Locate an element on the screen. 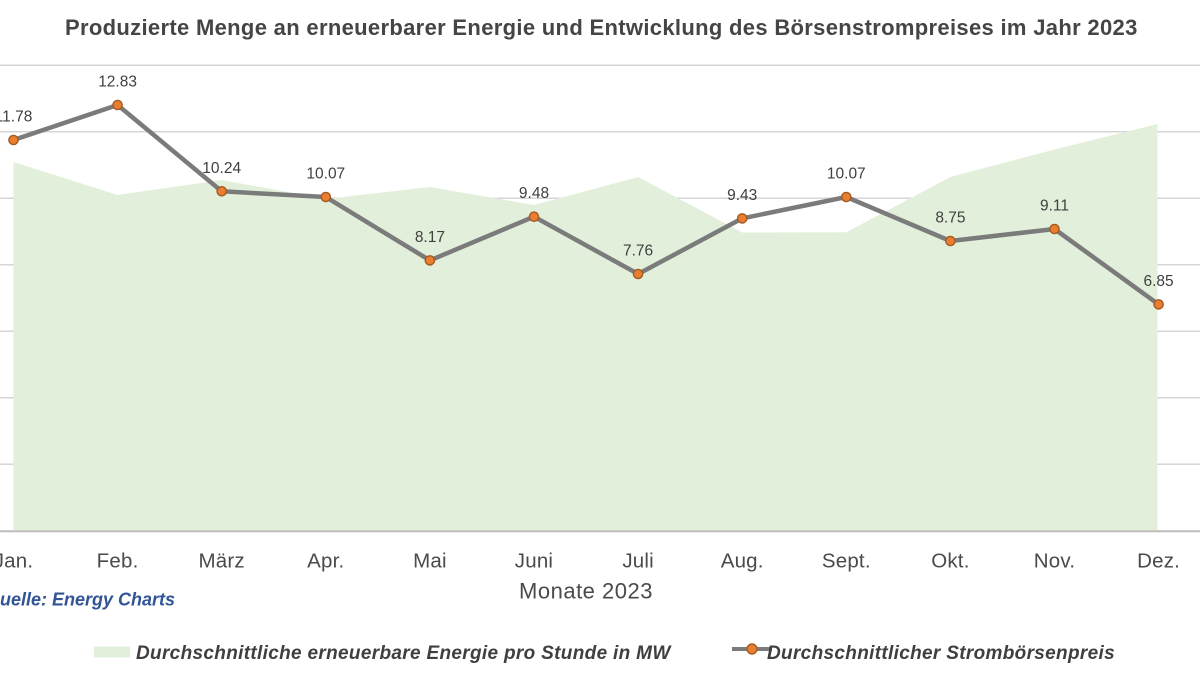  svg-text: Dez. is located at coordinates (1158, 561).